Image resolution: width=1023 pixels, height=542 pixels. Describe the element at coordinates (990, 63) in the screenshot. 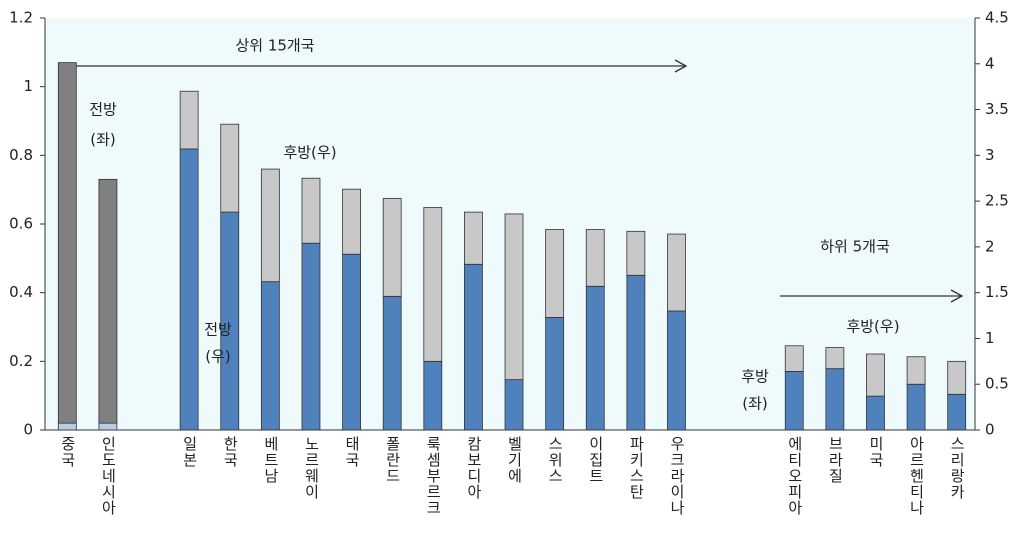

I see `y2-tick-label: 4` at that location.